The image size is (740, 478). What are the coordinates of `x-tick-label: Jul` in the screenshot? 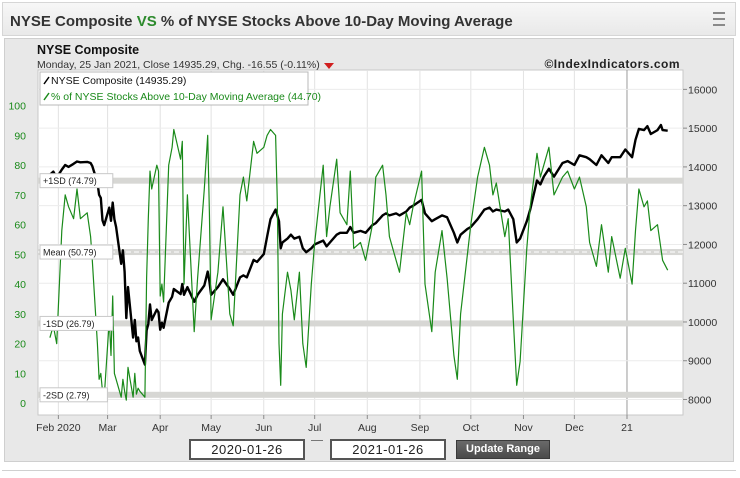 It's located at (314, 428).